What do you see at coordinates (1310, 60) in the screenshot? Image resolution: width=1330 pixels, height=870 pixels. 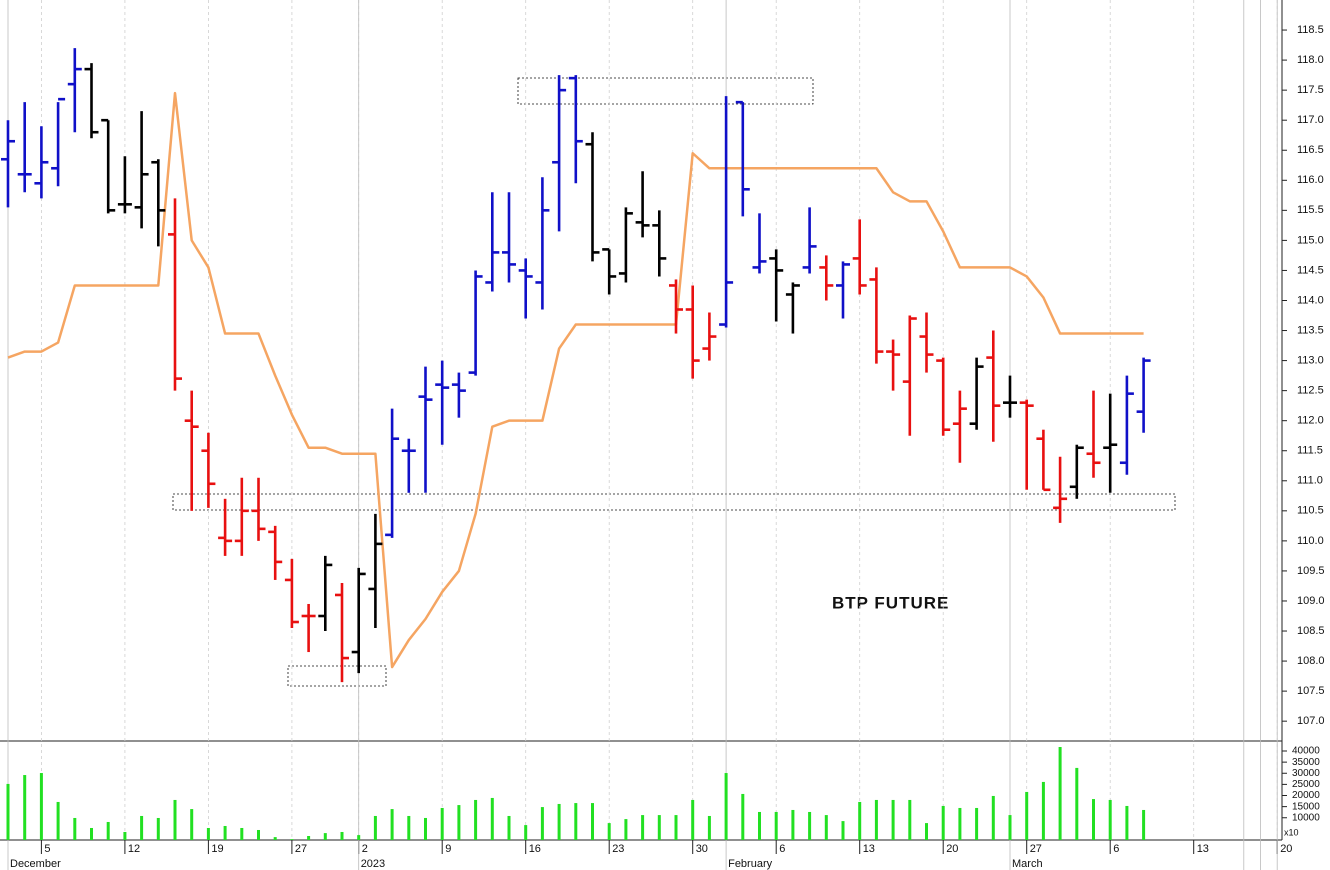 I see `y-tick-label: 118.0` at bounding box center [1310, 60].